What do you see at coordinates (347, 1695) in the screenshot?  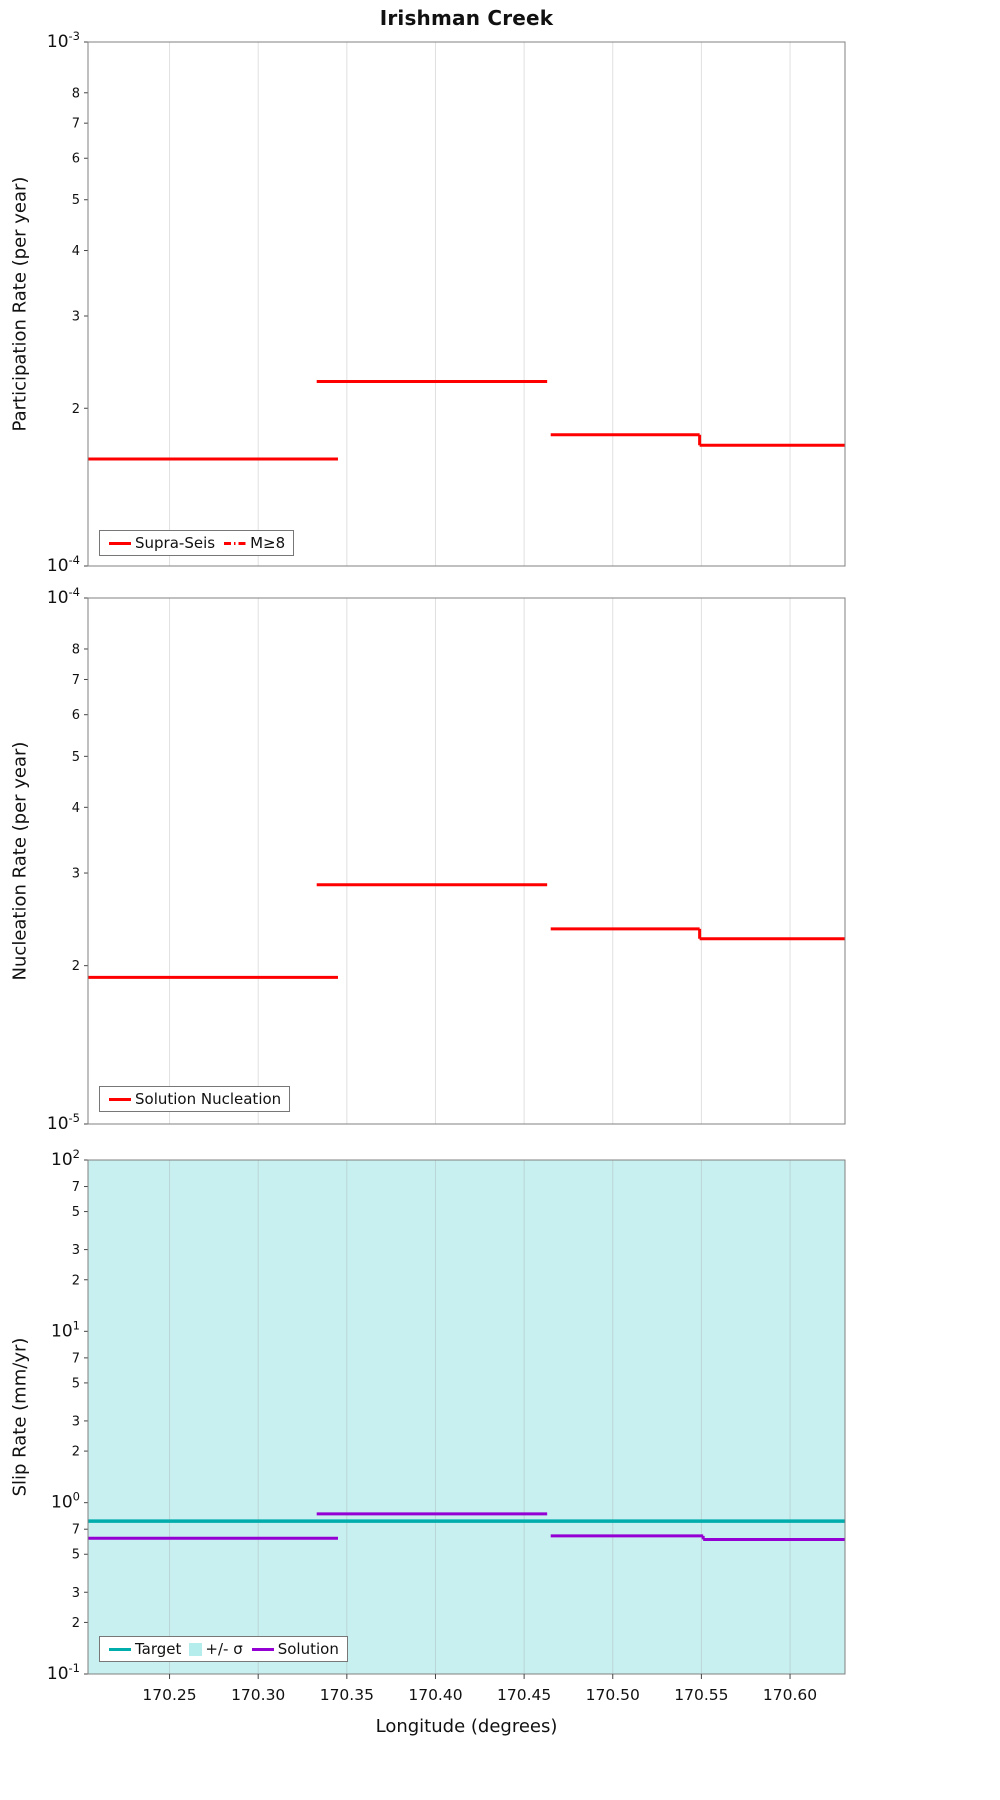 I see `x-tick-label: 170.35` at bounding box center [347, 1695].